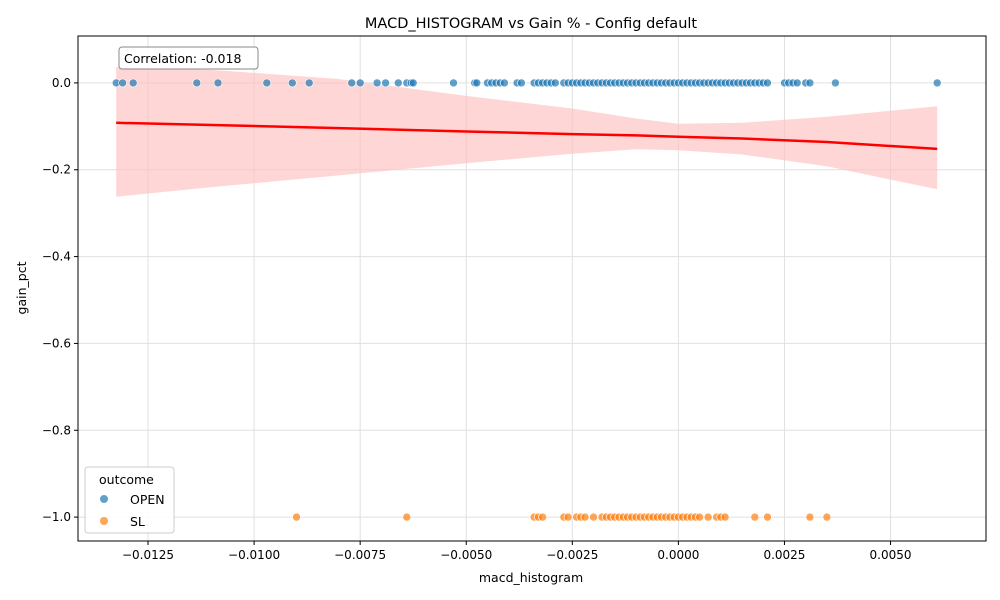 The width and height of the screenshot is (1000, 600). What do you see at coordinates (60, 300) in the screenshot?
I see `y-axis-ticks: 0.0 −0.2 −0.4 −0.6 −0.8 −1.0` at bounding box center [60, 300].